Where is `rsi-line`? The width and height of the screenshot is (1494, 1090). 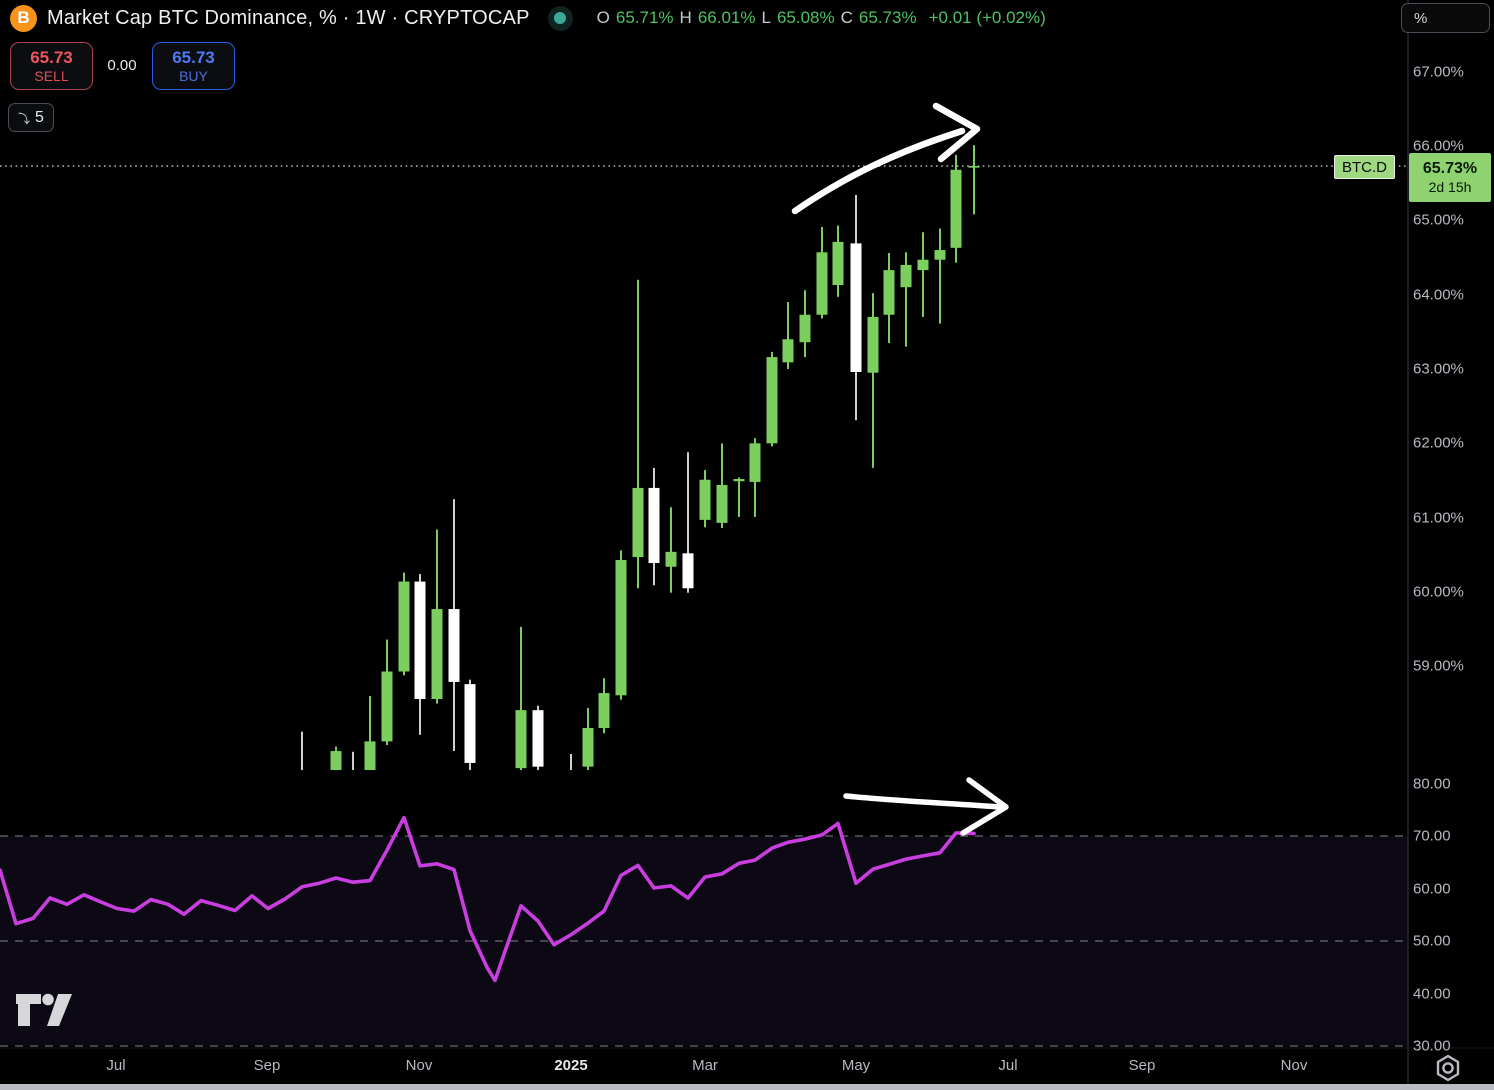
rsi-line is located at coordinates (488, 899).